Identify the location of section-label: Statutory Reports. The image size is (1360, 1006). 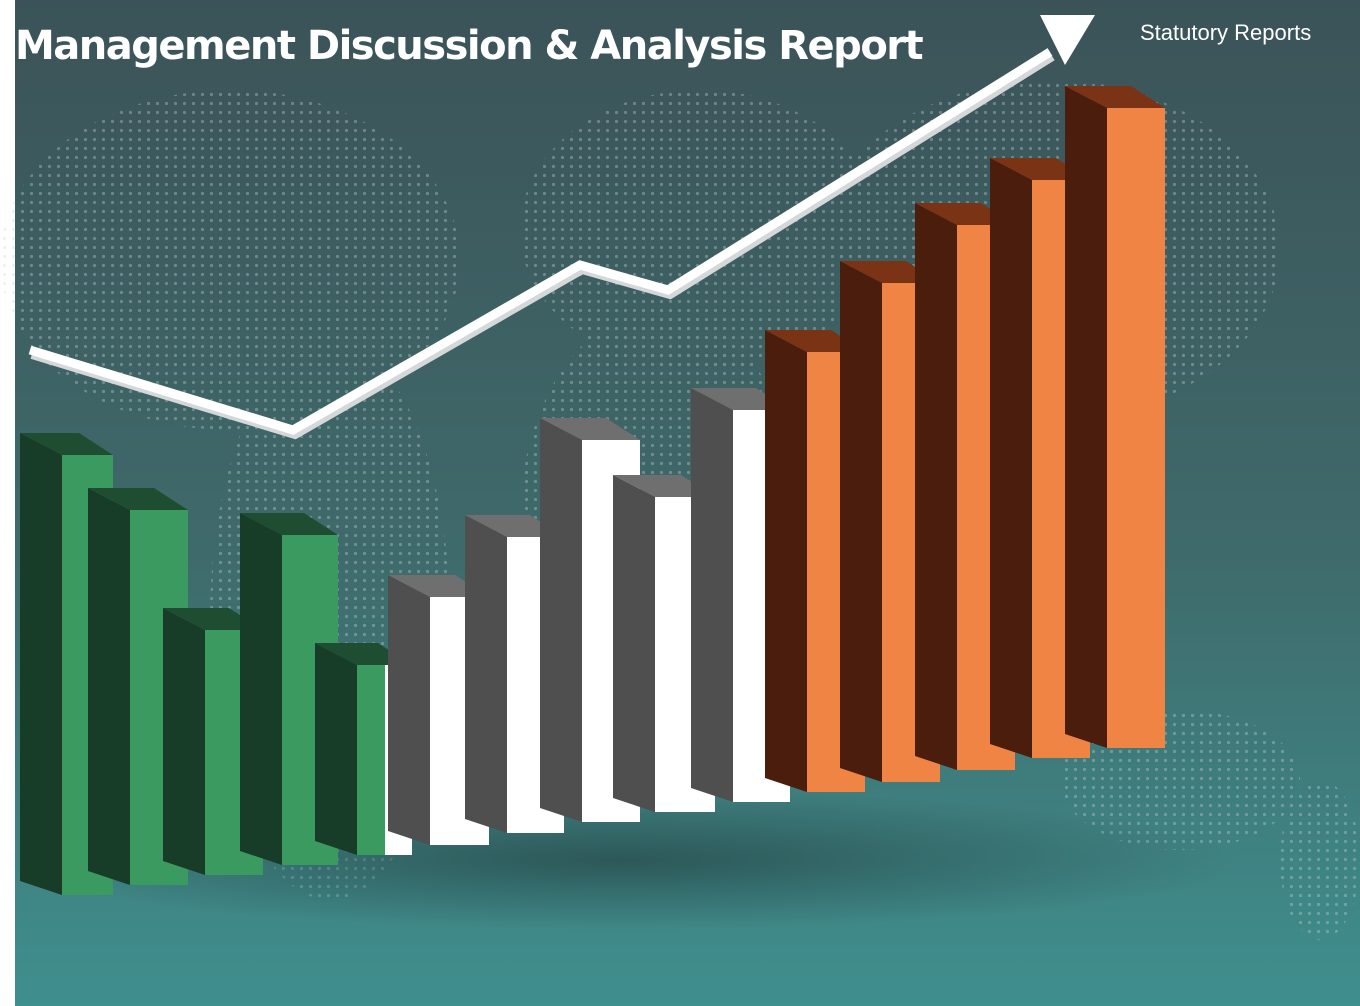
(1225, 32).